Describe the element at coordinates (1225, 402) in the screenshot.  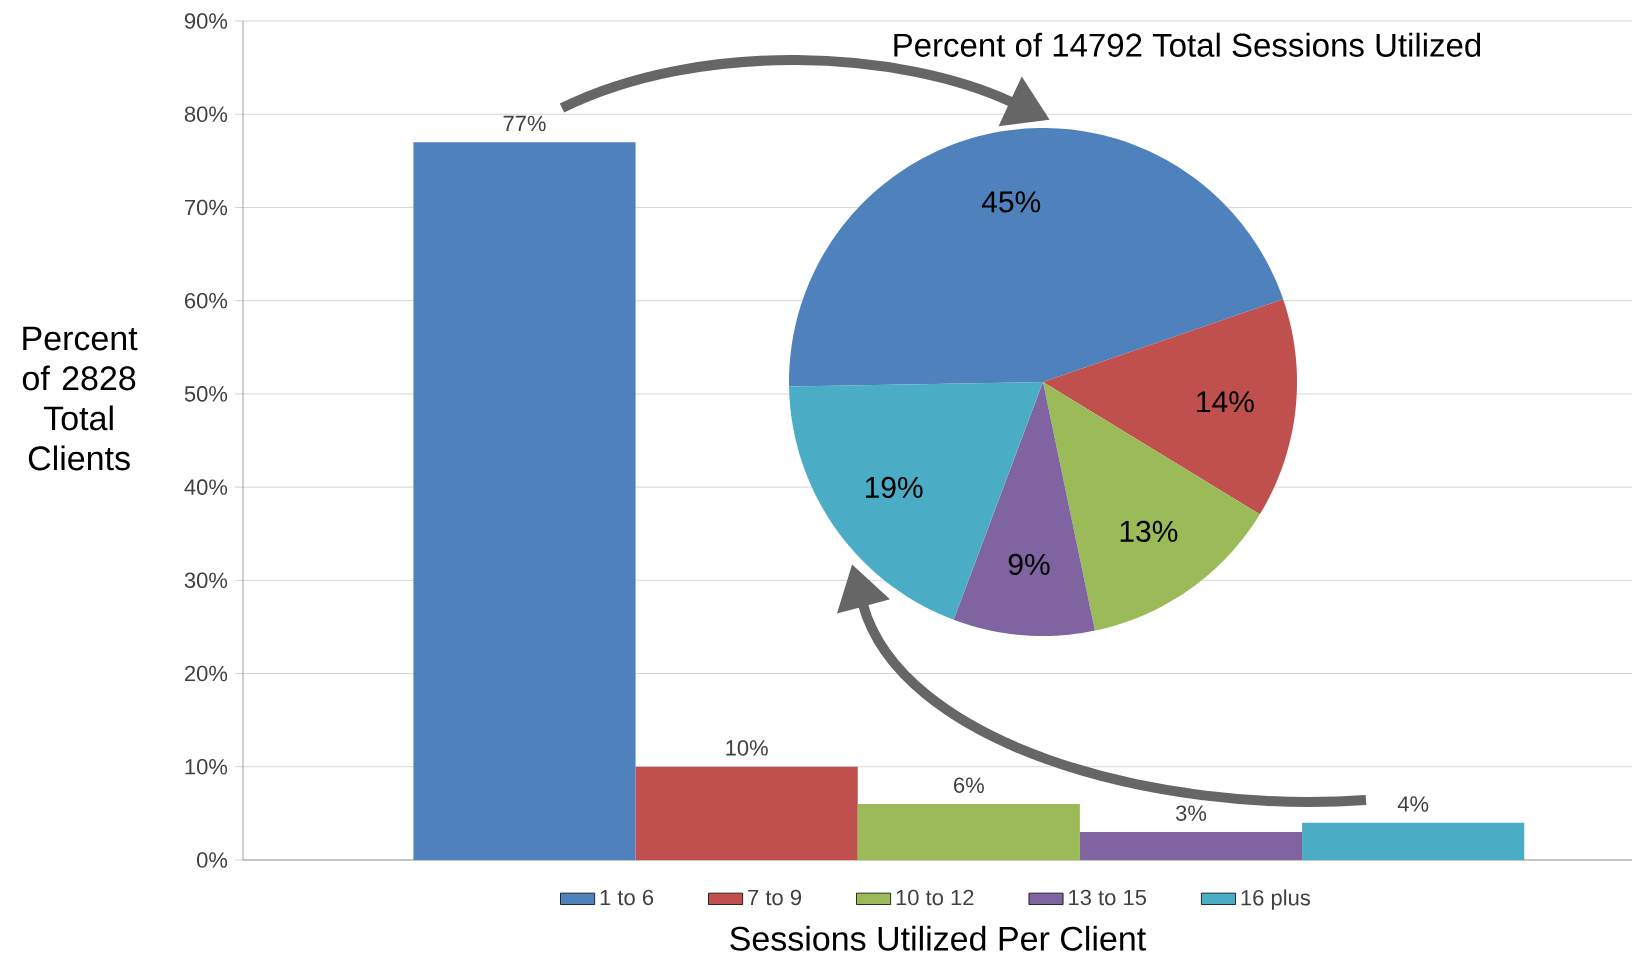
I see `data-label: 14%` at that location.